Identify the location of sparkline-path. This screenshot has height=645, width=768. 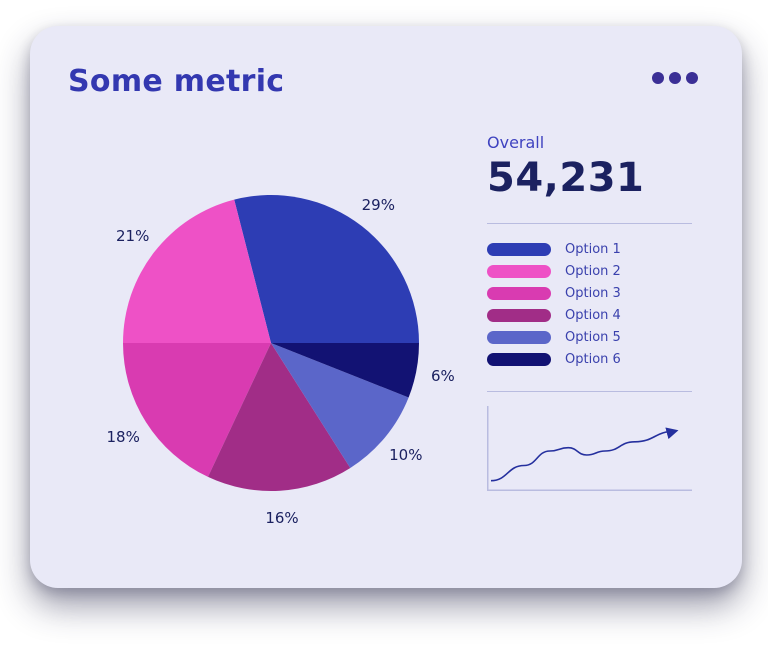
(584, 454).